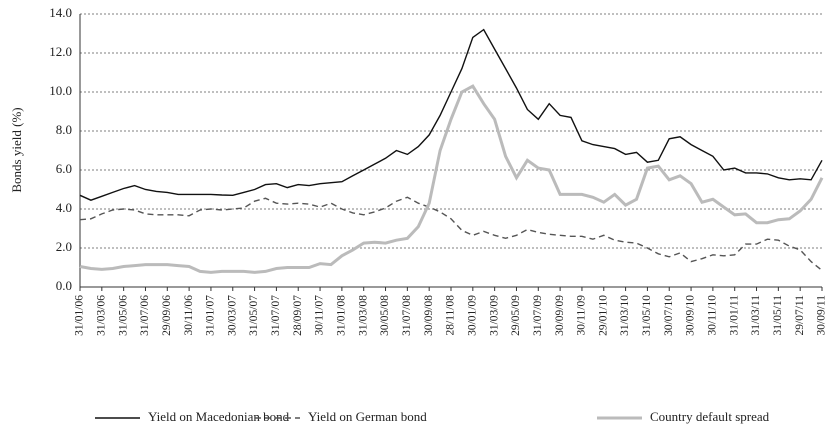 The height and width of the screenshot is (430, 831). I want to click on y-tick-label: 8.0, so click(64, 129).